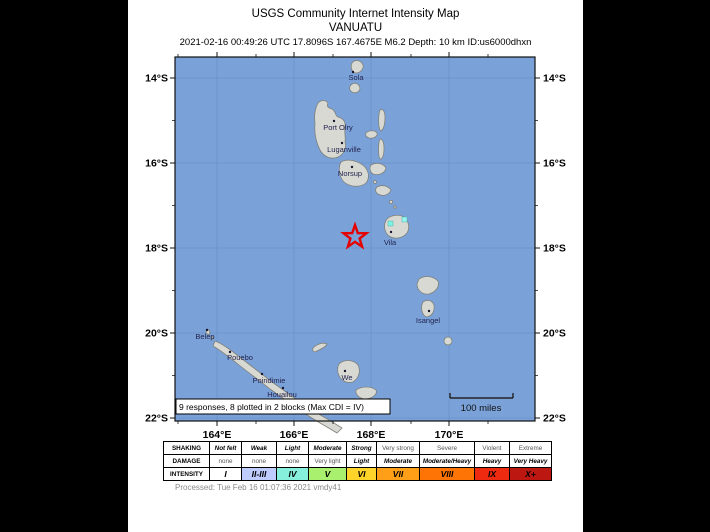 The image size is (710, 532). What do you see at coordinates (186, 461) in the screenshot?
I see `legend-row-label: DAMAGE` at bounding box center [186, 461].